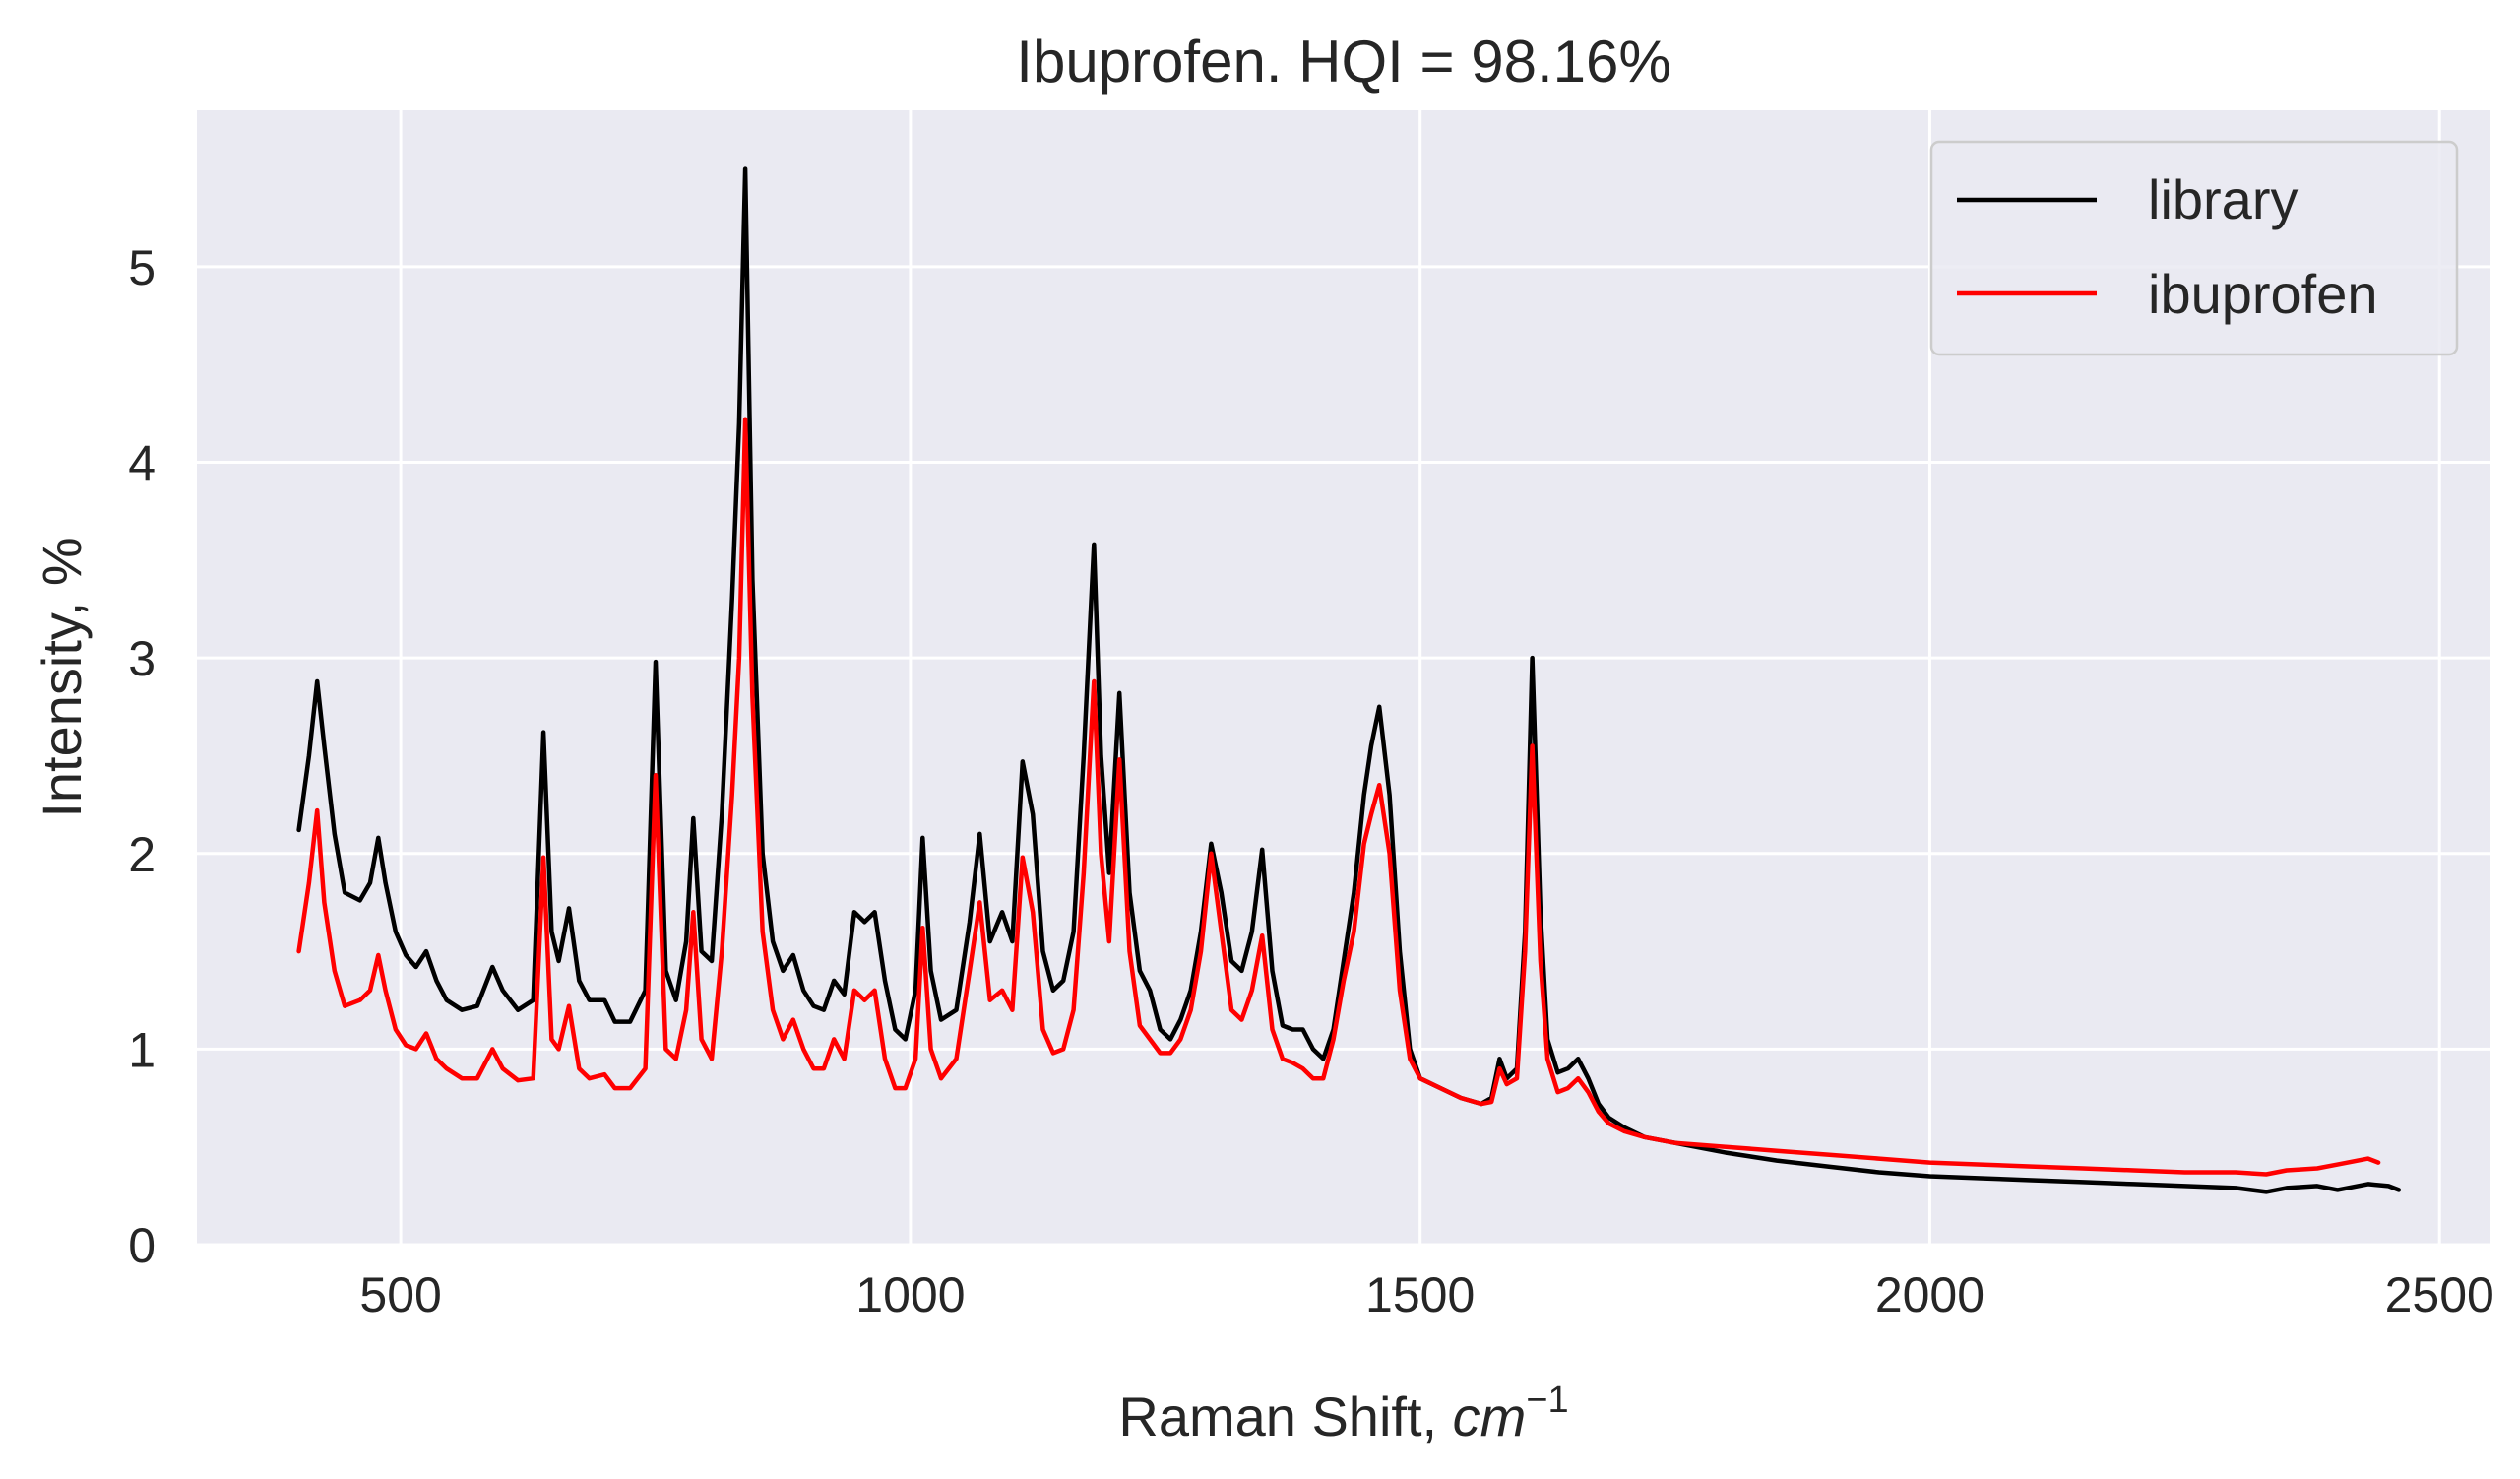 This screenshot has height=1479, width=2520. I want to click on legend-label-ibuprofen: ibuprofen, so click(2263, 294).